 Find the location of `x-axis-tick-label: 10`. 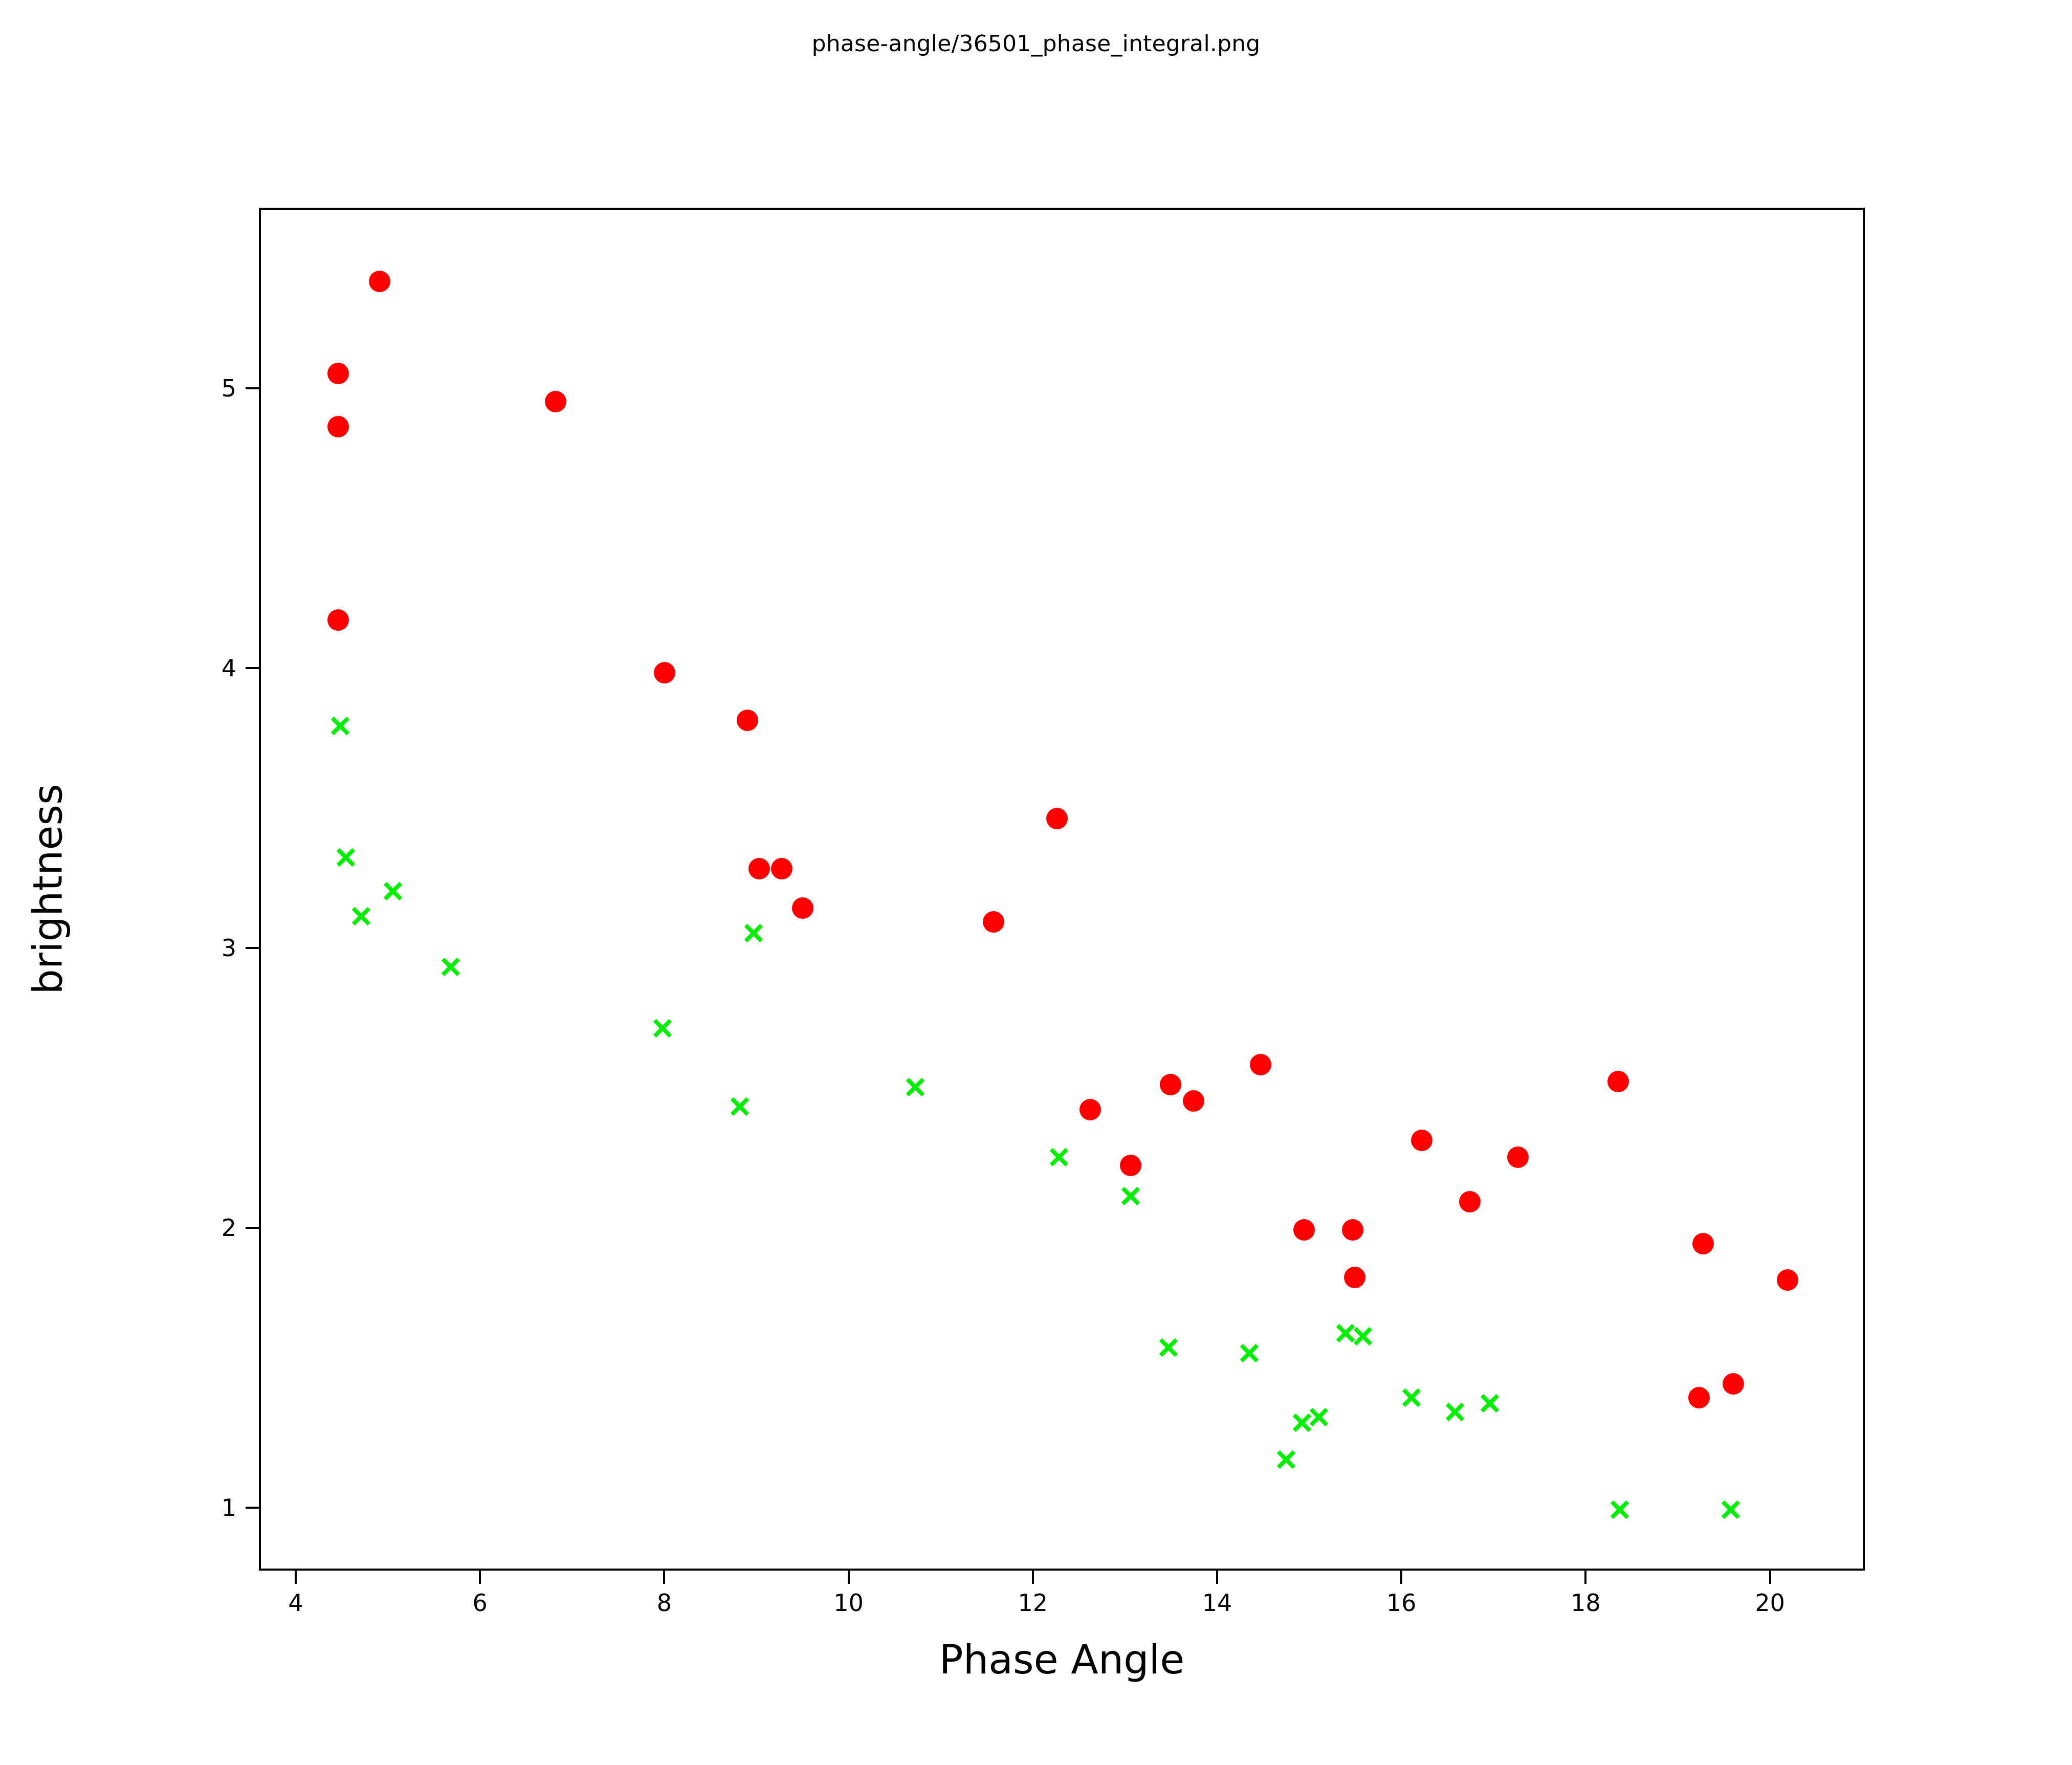

x-axis-tick-label: 10 is located at coordinates (848, 1603).